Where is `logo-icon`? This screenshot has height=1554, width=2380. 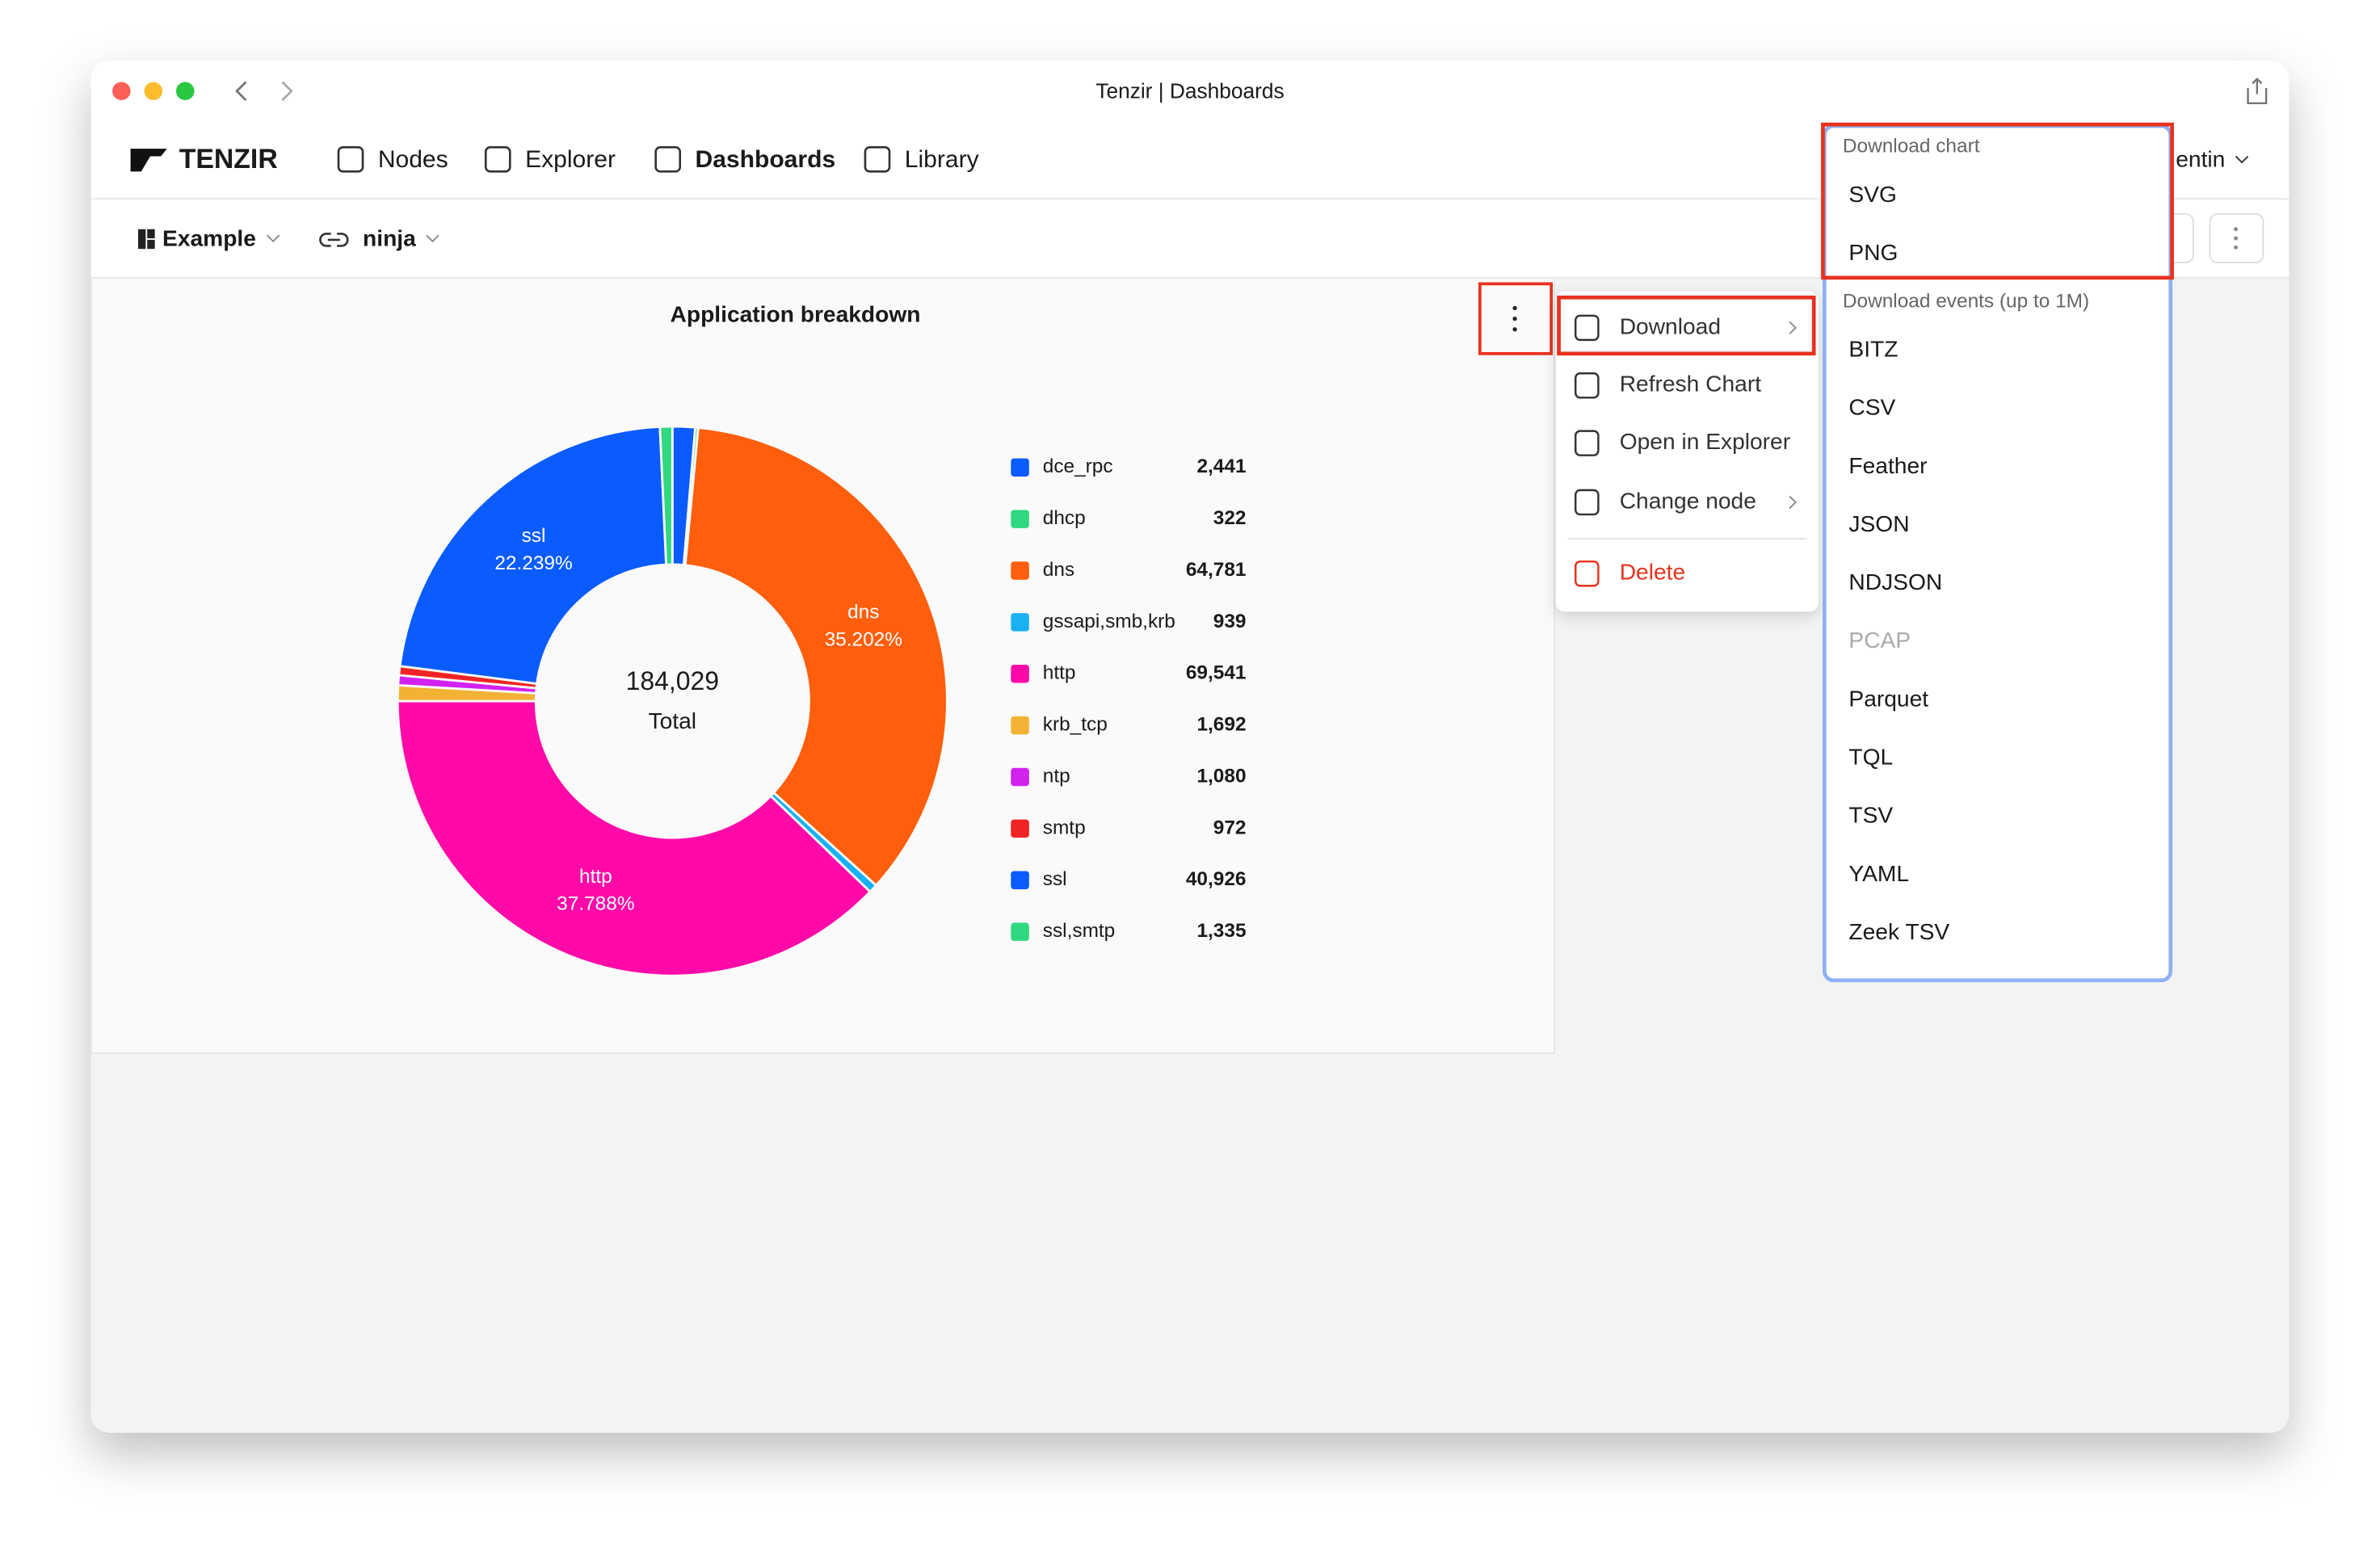
logo-icon is located at coordinates (149, 160).